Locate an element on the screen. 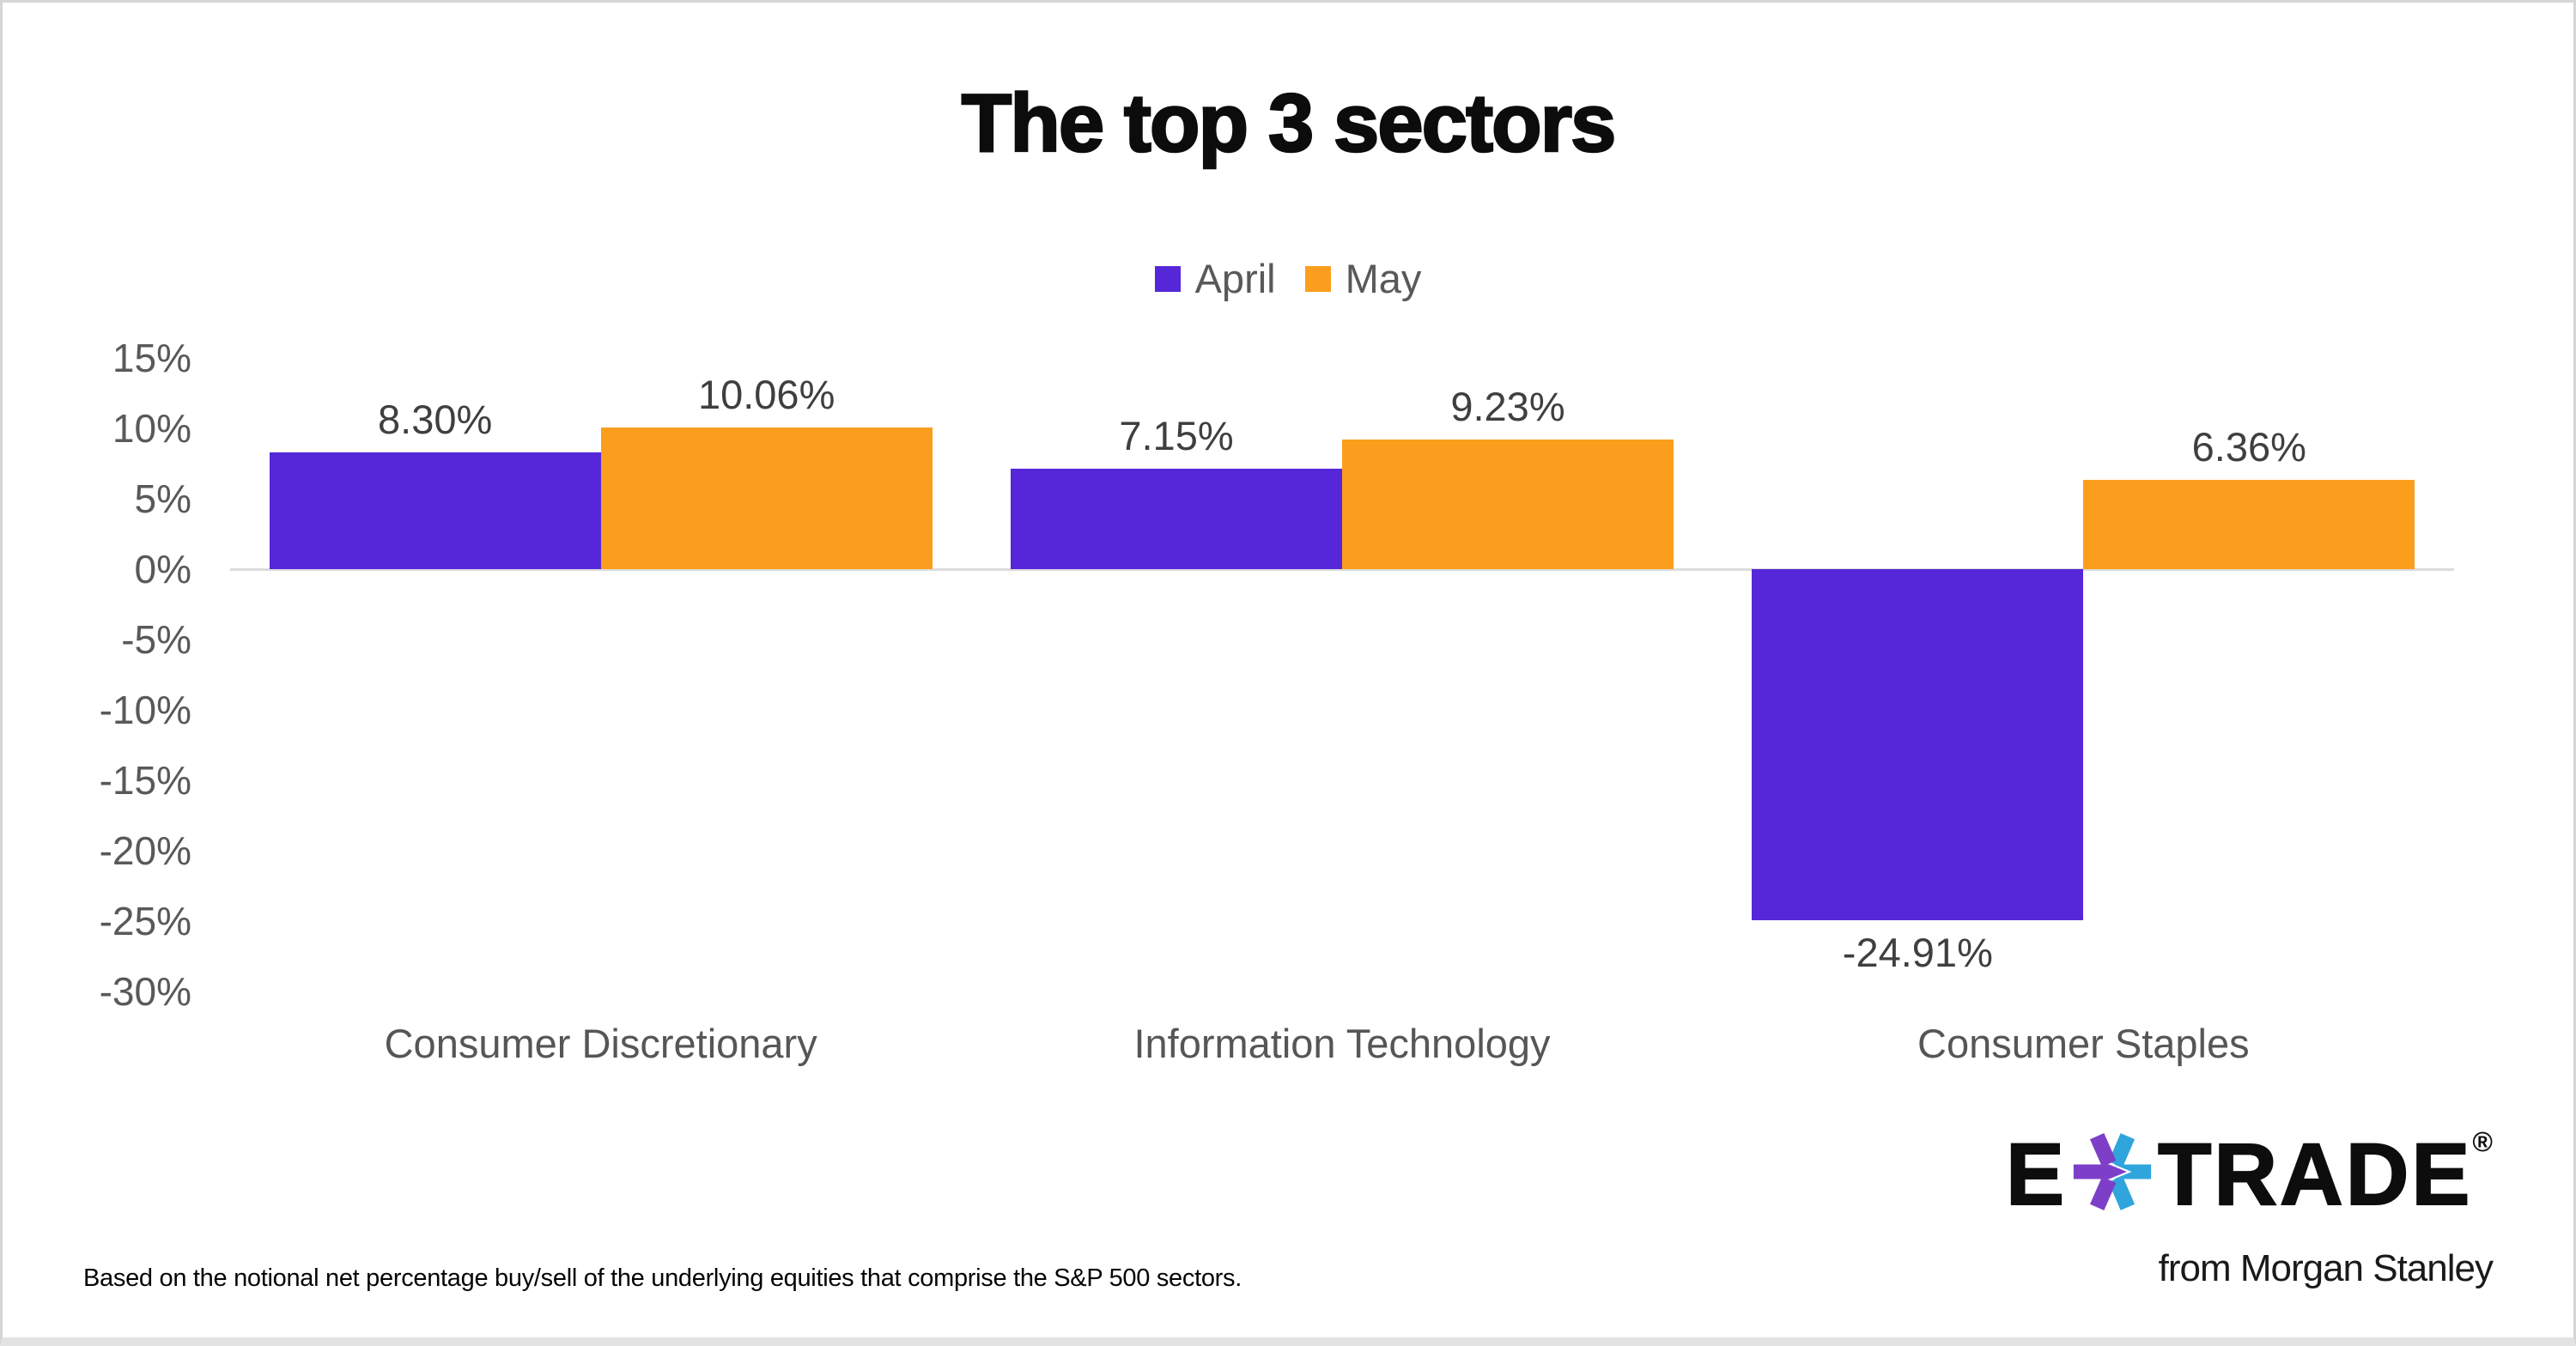 The width and height of the screenshot is (2576, 1346). etrade-wordmark: E TRADE ® is located at coordinates (2249, 1174).